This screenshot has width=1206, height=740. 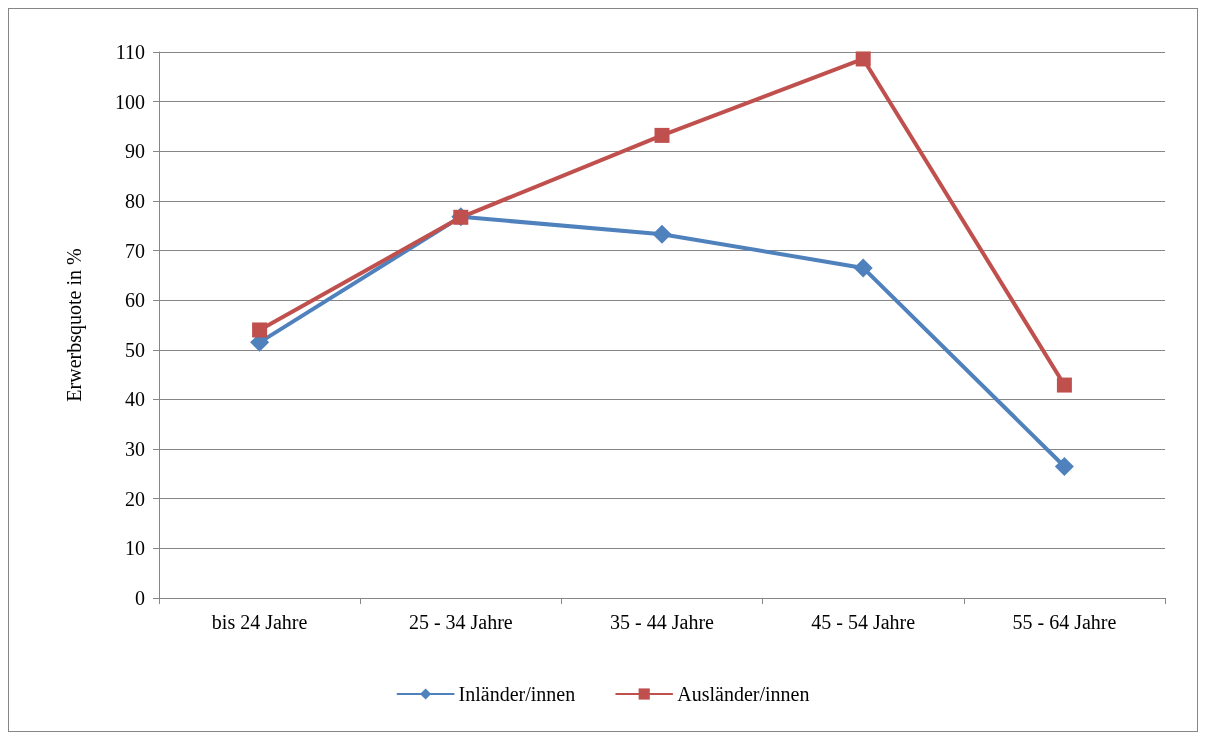 What do you see at coordinates (259, 622) in the screenshot?
I see `x-tick-label: bis 24 Jahre` at bounding box center [259, 622].